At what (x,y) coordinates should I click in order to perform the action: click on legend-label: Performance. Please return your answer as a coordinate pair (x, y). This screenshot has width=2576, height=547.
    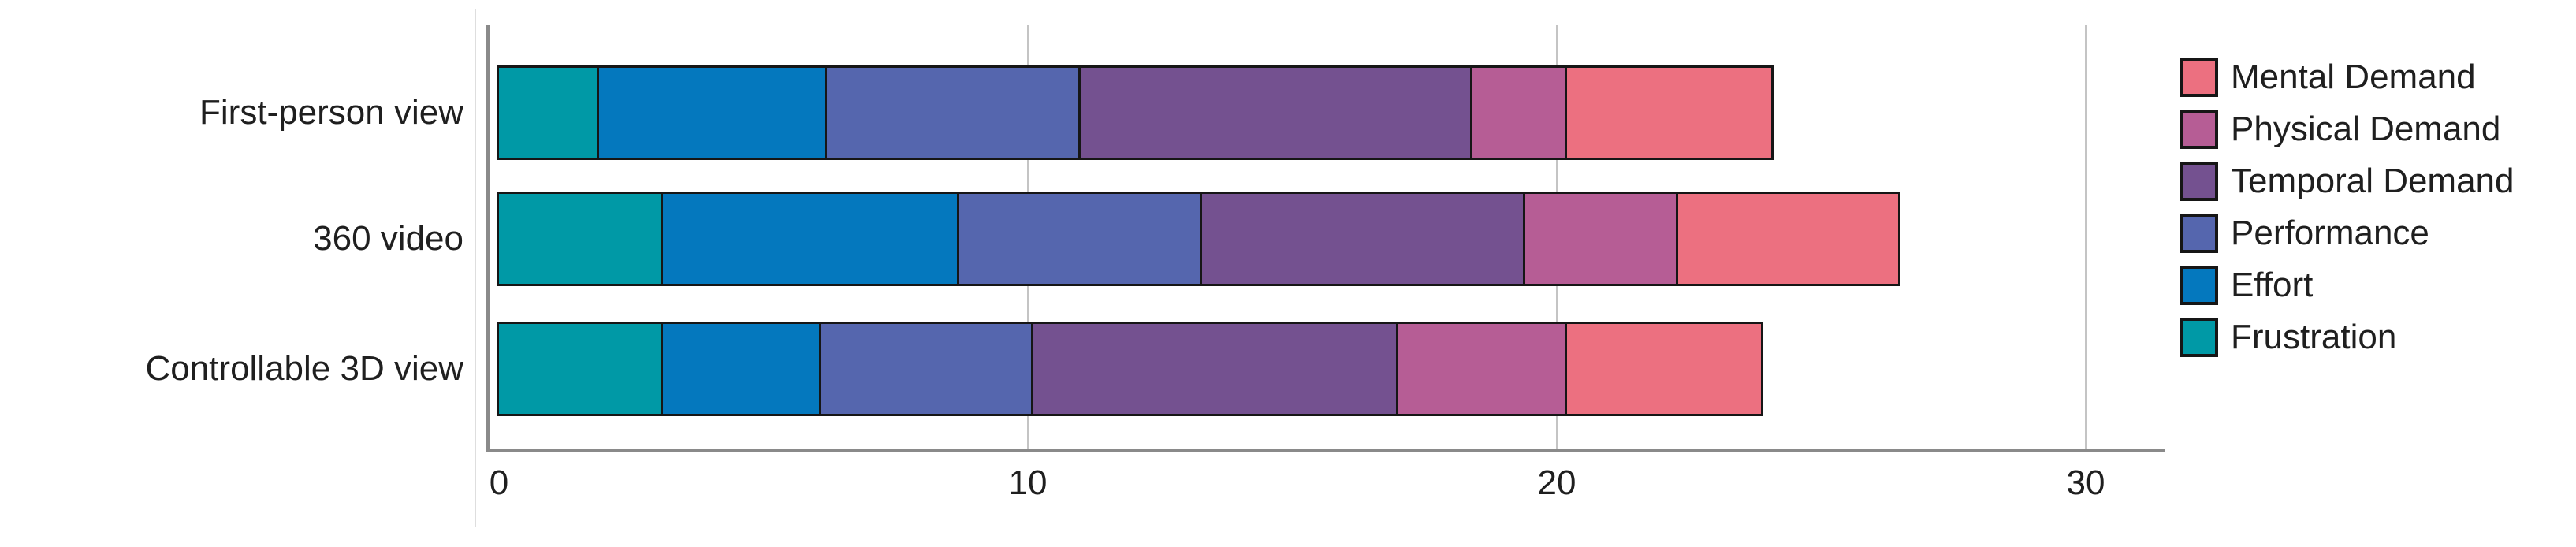
    Looking at the image, I should click on (2330, 233).